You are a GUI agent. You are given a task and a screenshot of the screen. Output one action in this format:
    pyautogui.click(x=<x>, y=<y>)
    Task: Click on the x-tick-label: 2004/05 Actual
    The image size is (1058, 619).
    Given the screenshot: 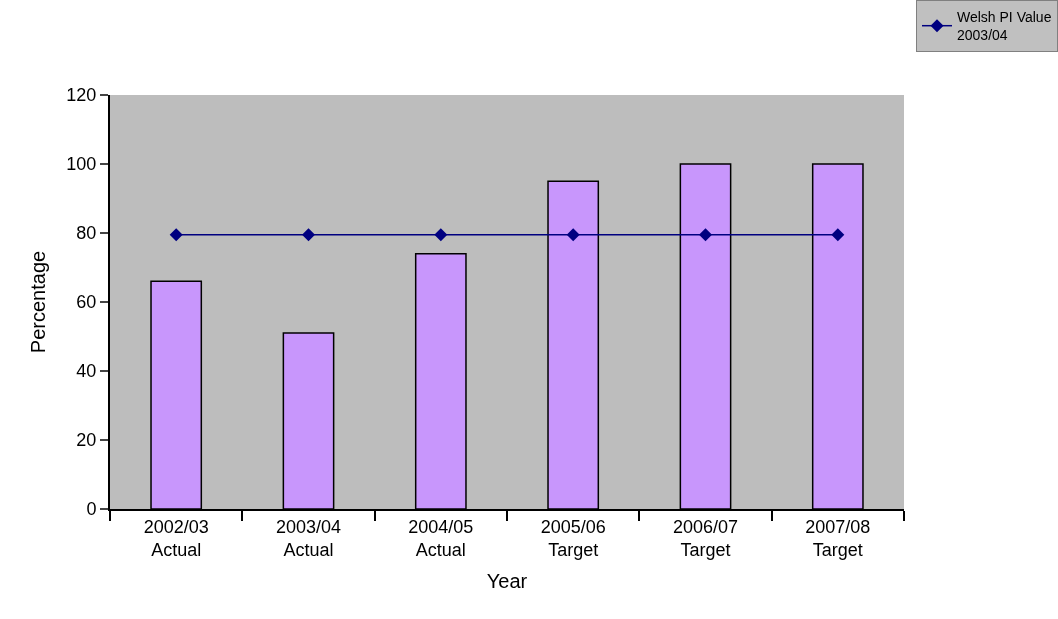 What is the action you would take?
    pyautogui.click(x=441, y=538)
    